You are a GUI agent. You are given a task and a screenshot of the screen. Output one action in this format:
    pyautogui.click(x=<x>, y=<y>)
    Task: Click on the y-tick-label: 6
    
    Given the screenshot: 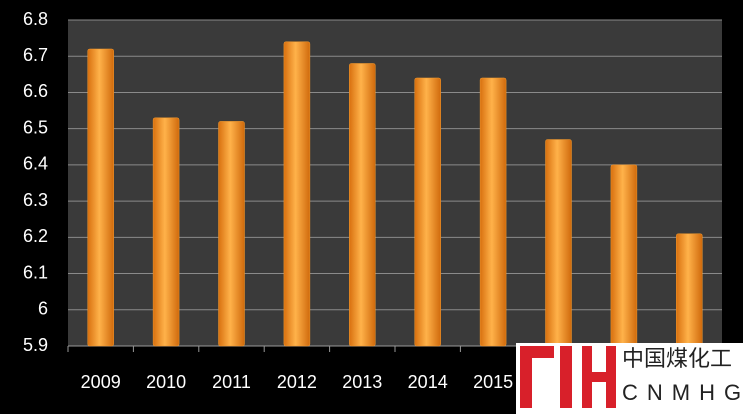 What is the action you would take?
    pyautogui.click(x=43, y=309)
    